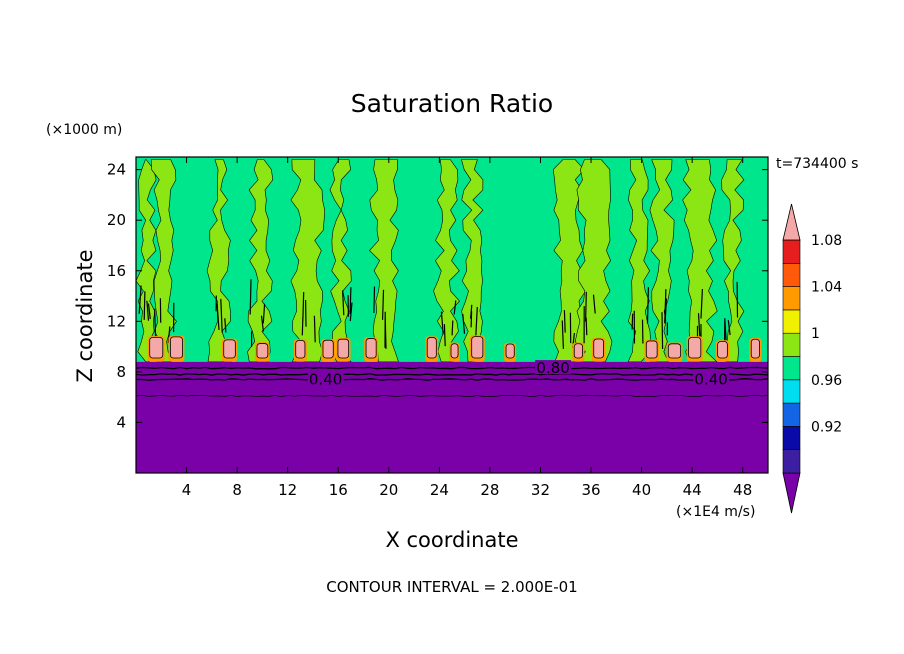 Image resolution: width=904 pixels, height=654 pixels. What do you see at coordinates (452, 103) in the screenshot?
I see `chart-title: Saturation Ratio` at bounding box center [452, 103].